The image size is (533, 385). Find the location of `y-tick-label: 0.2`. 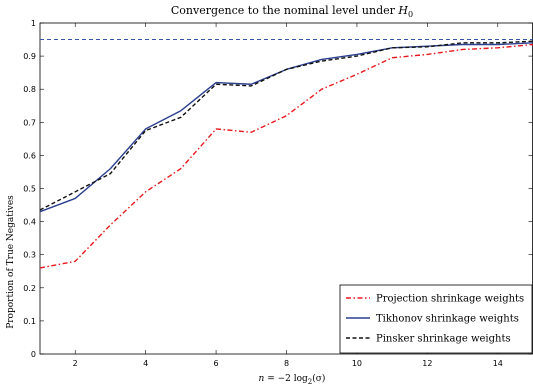

y-tick-label: 0.2 is located at coordinates (29, 288).